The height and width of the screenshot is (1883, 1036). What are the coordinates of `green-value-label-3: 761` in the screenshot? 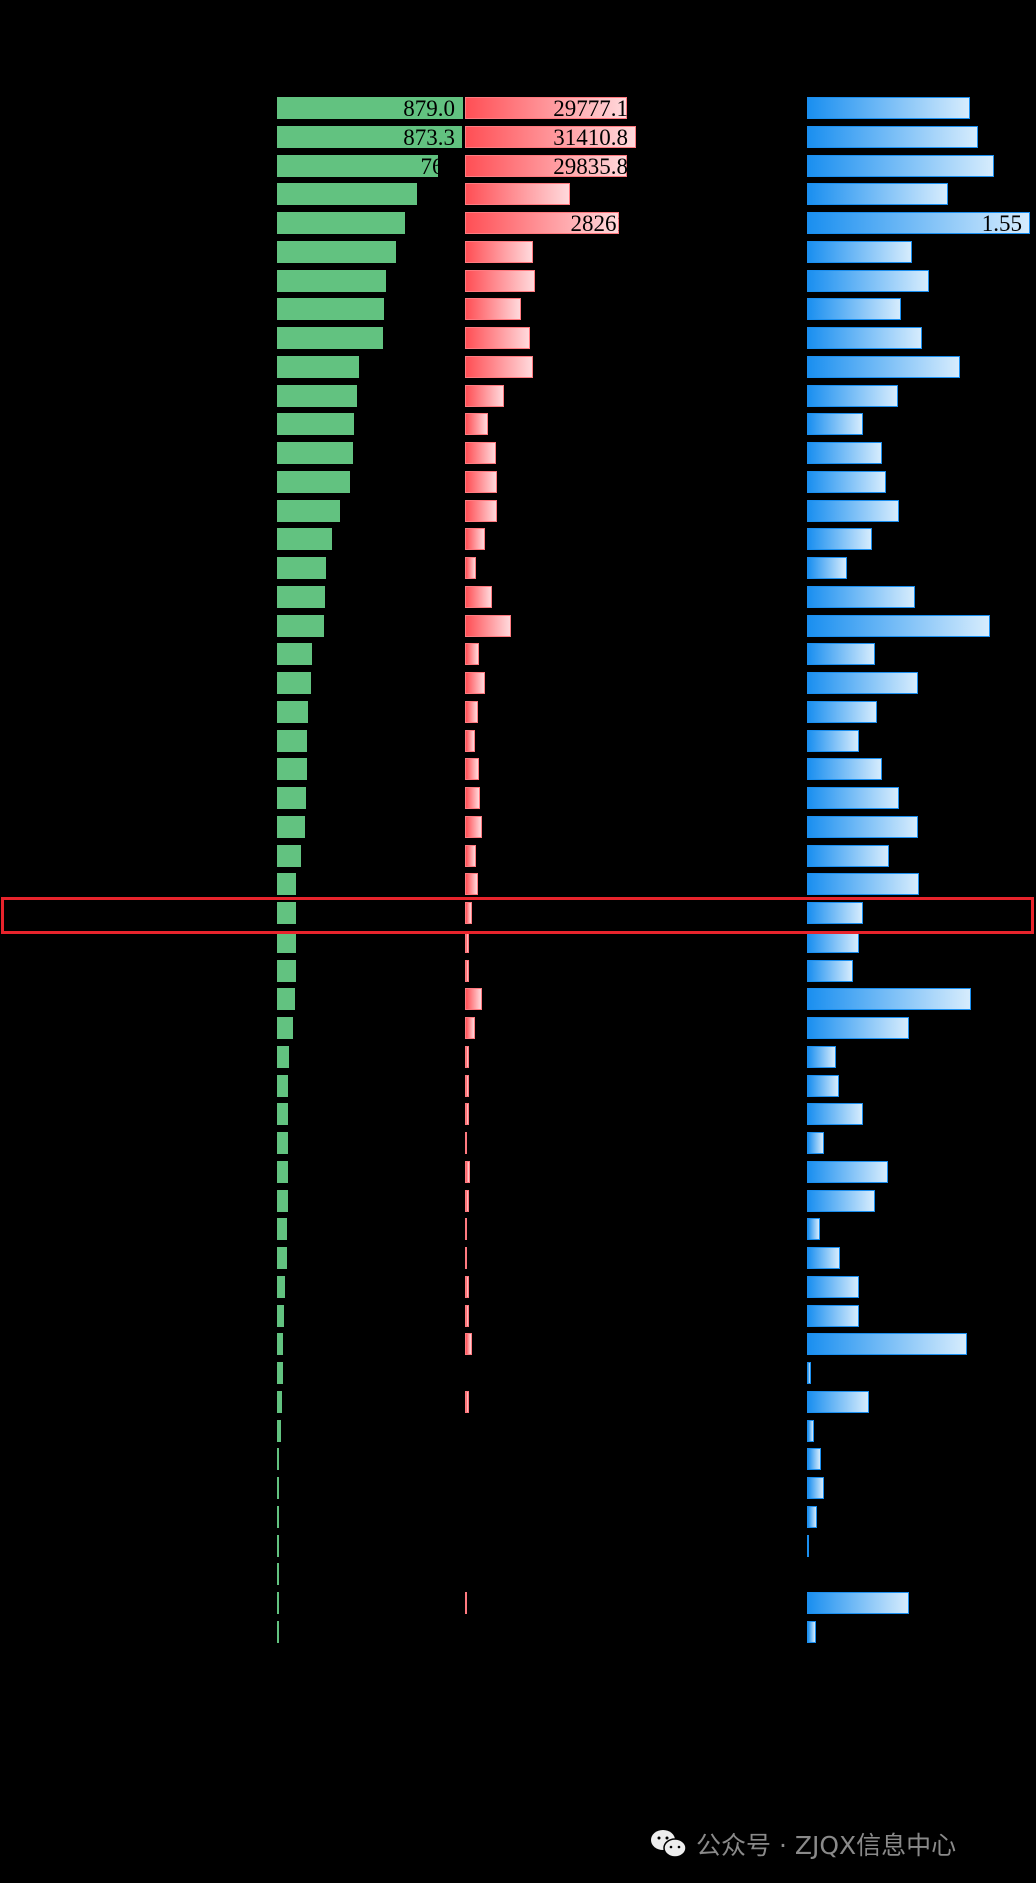 It's located at (438, 166).